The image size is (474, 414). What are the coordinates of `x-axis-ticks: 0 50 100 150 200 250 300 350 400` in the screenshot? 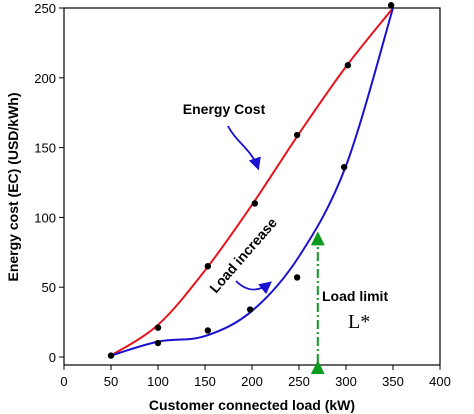 It's located at (255, 377).